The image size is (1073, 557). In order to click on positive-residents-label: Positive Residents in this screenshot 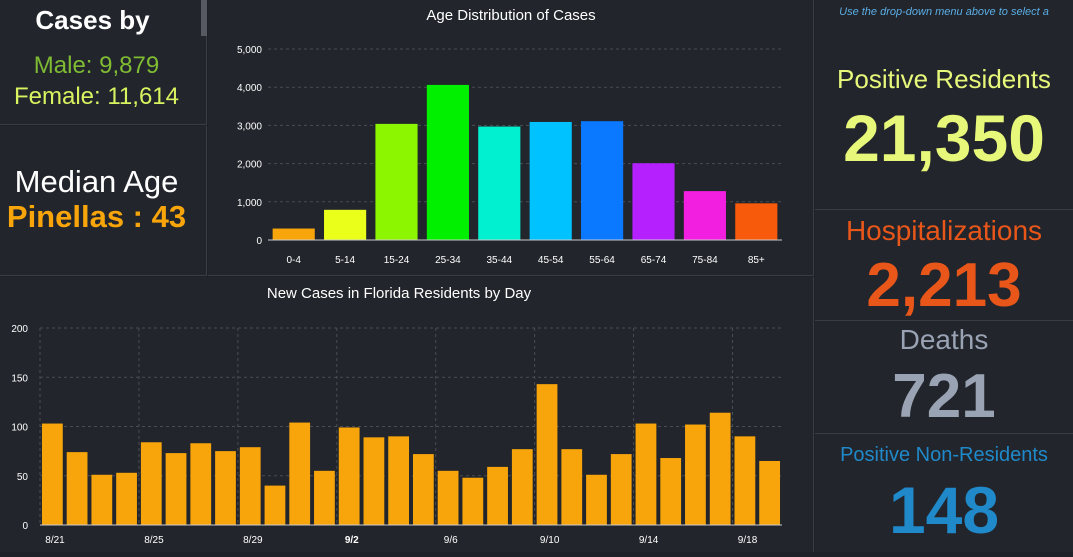, I will do `click(944, 79)`.